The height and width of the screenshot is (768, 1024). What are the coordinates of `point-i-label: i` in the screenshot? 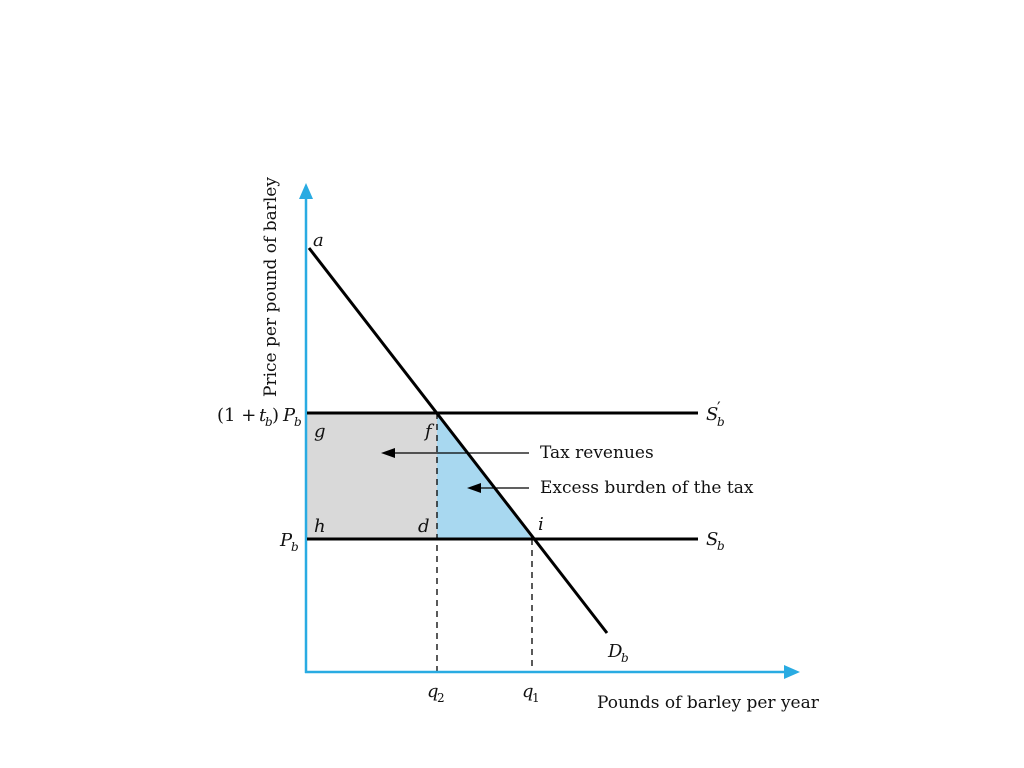 It's located at (541, 524).